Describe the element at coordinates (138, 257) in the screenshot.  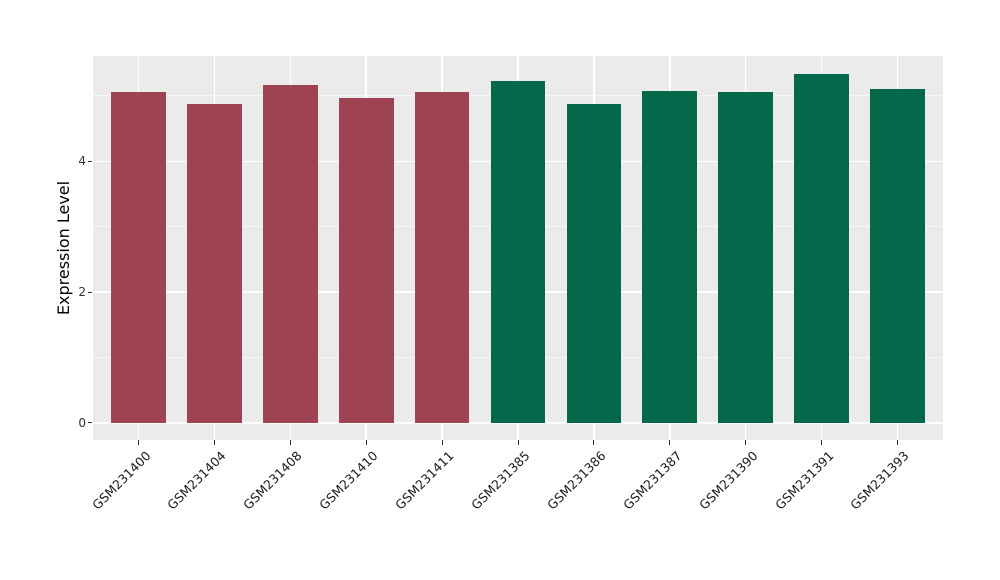
I see `bar-GSM231400` at that location.